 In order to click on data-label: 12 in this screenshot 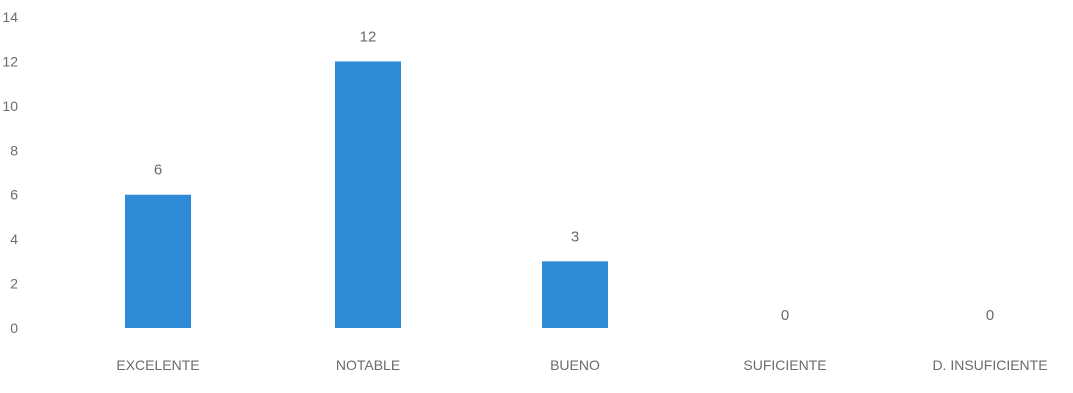, I will do `click(368, 36)`.